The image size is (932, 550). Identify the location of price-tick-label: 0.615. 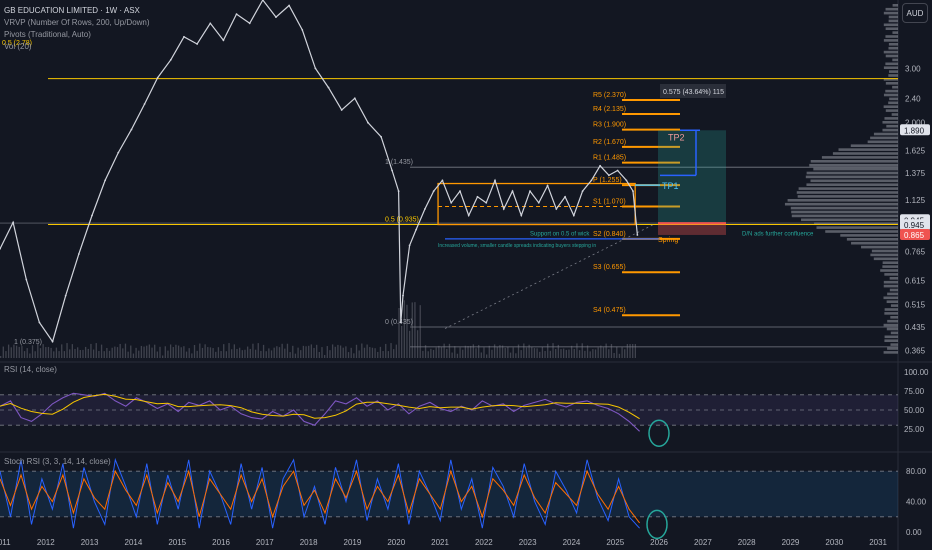
(915, 281).